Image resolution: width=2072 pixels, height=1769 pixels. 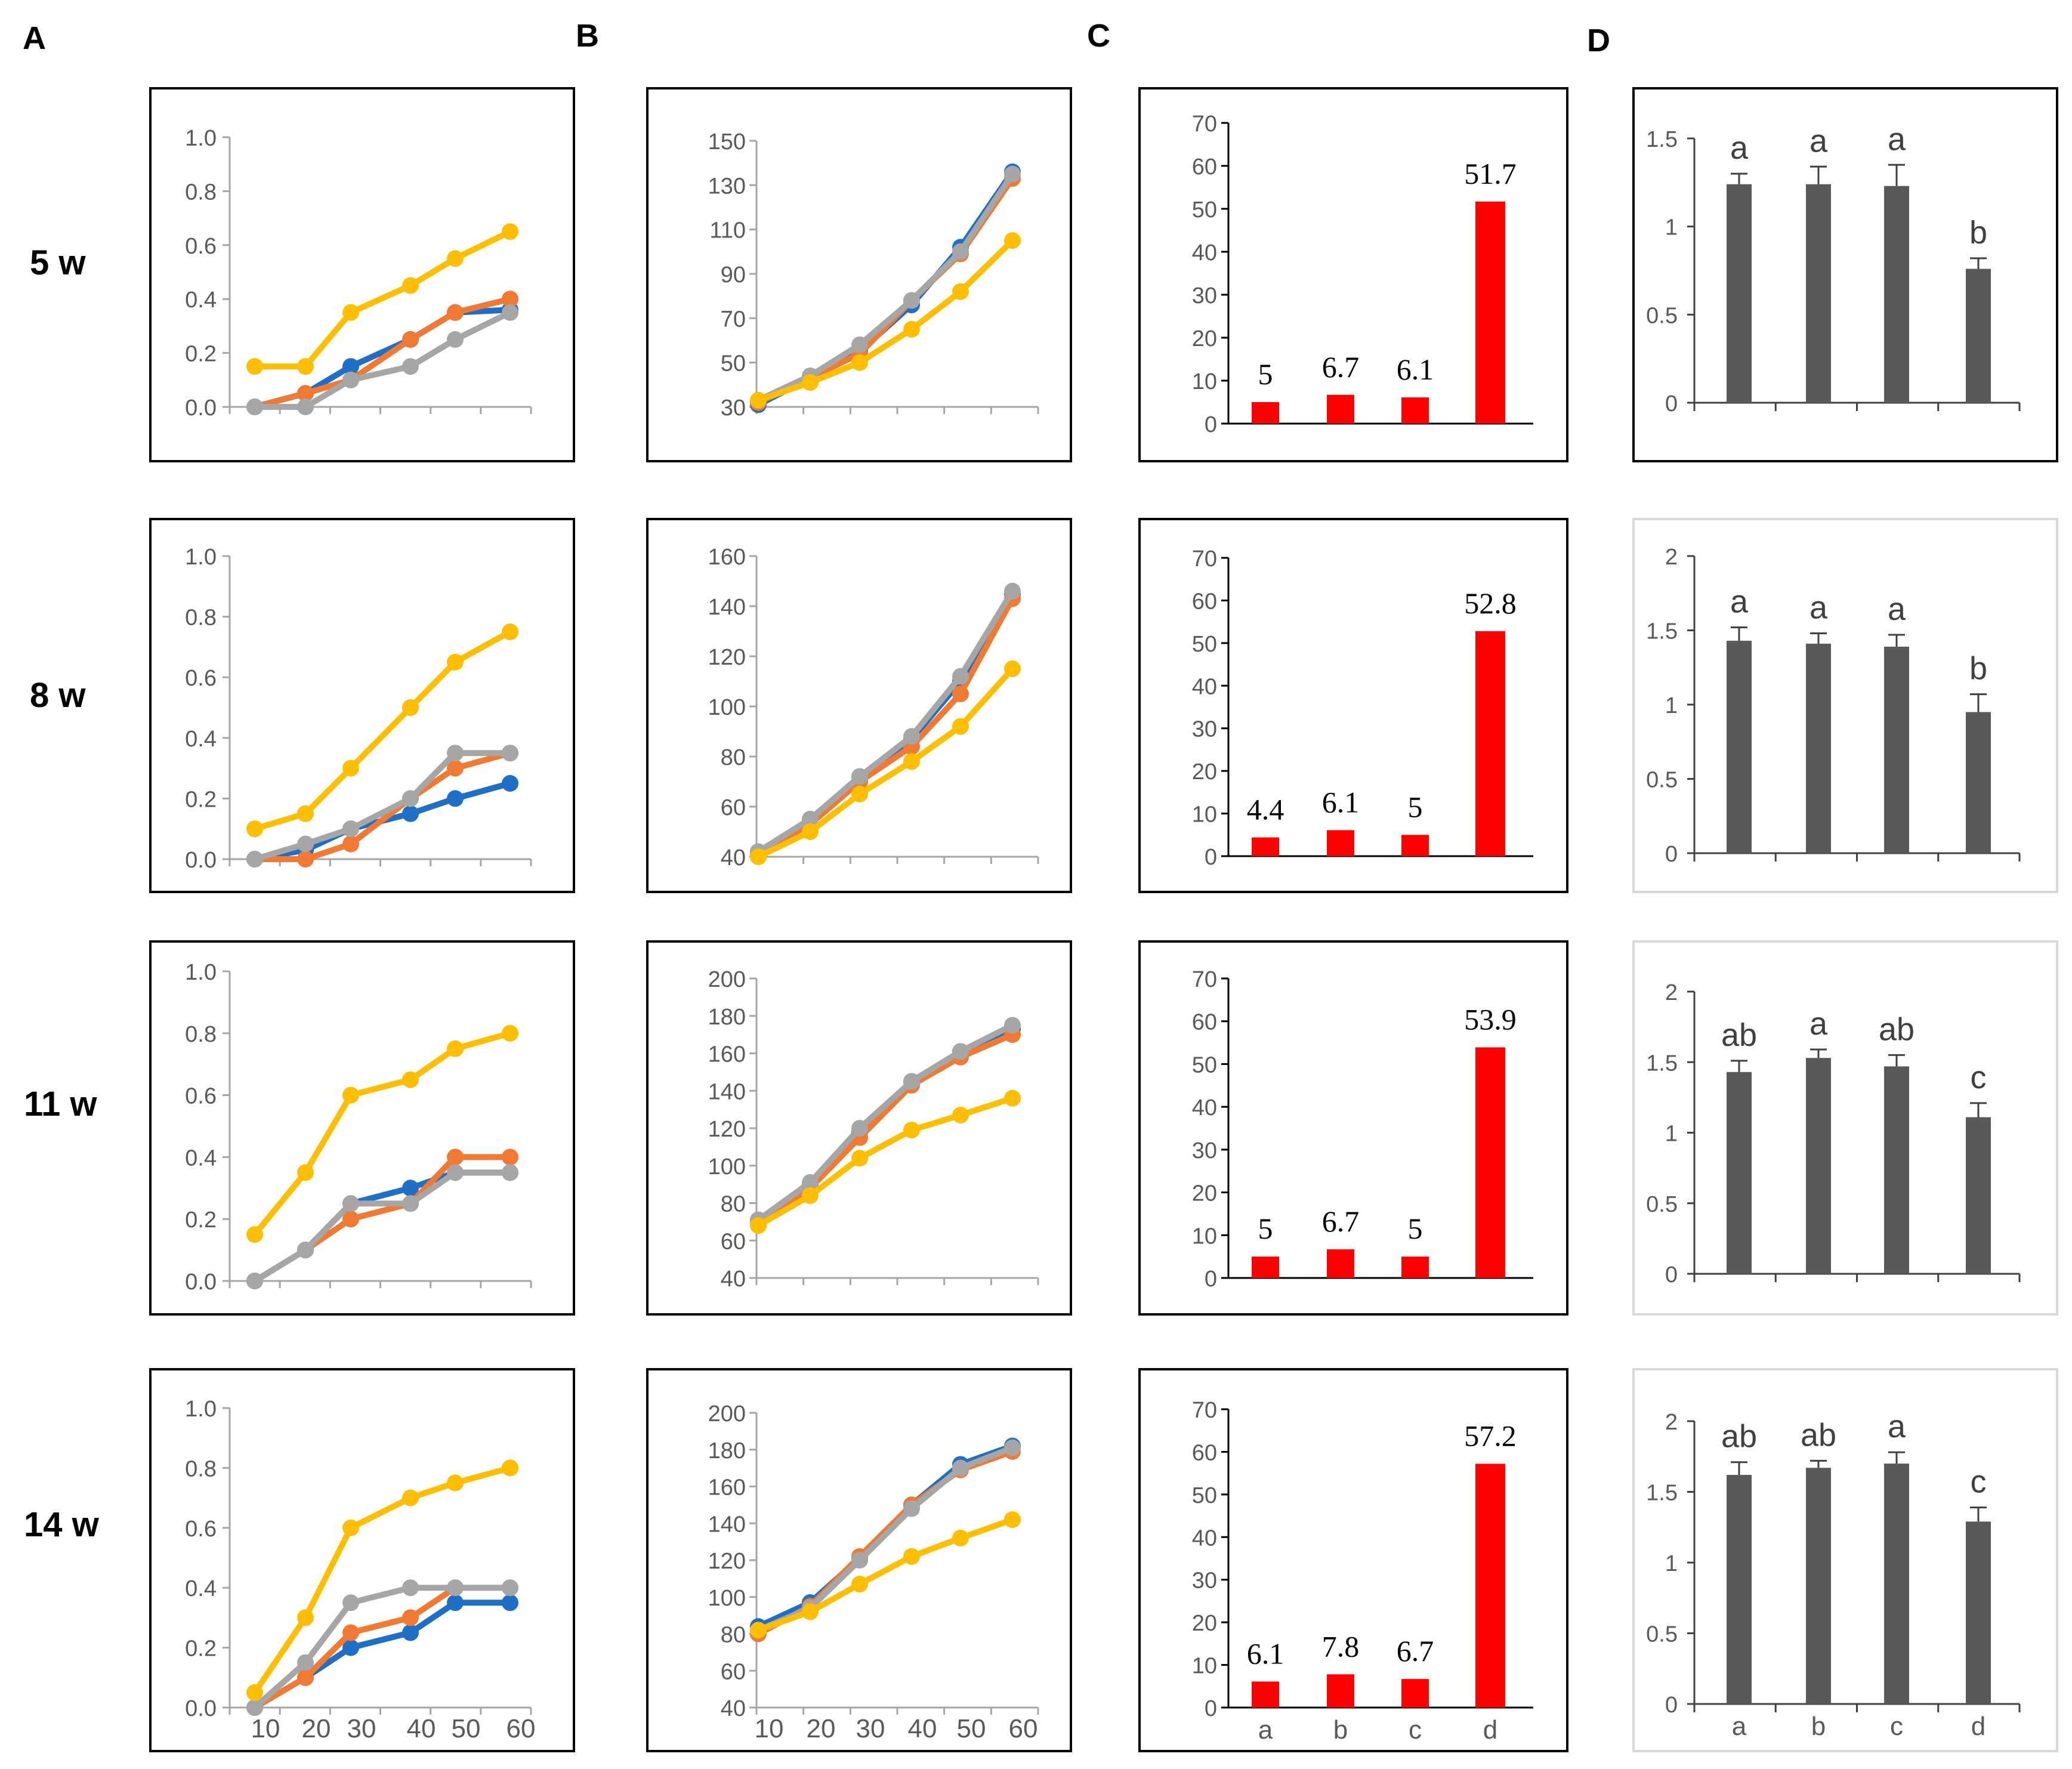 What do you see at coordinates (770, 1728) in the screenshot?
I see `x-tick-label: 10` at bounding box center [770, 1728].